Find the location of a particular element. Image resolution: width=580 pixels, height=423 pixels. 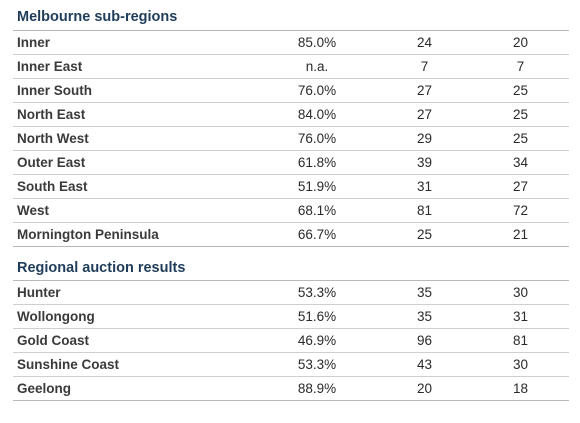

region-name: West is located at coordinates (135, 210).